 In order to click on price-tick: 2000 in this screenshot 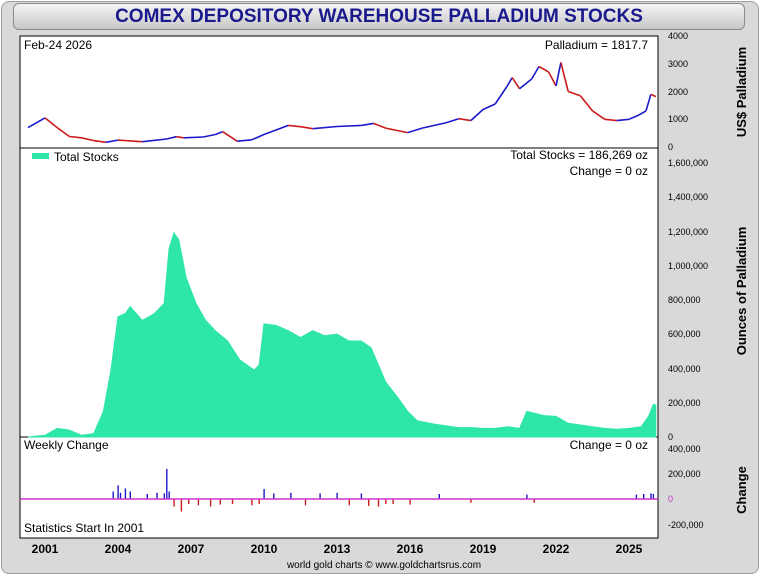, I will do `click(678, 92)`.